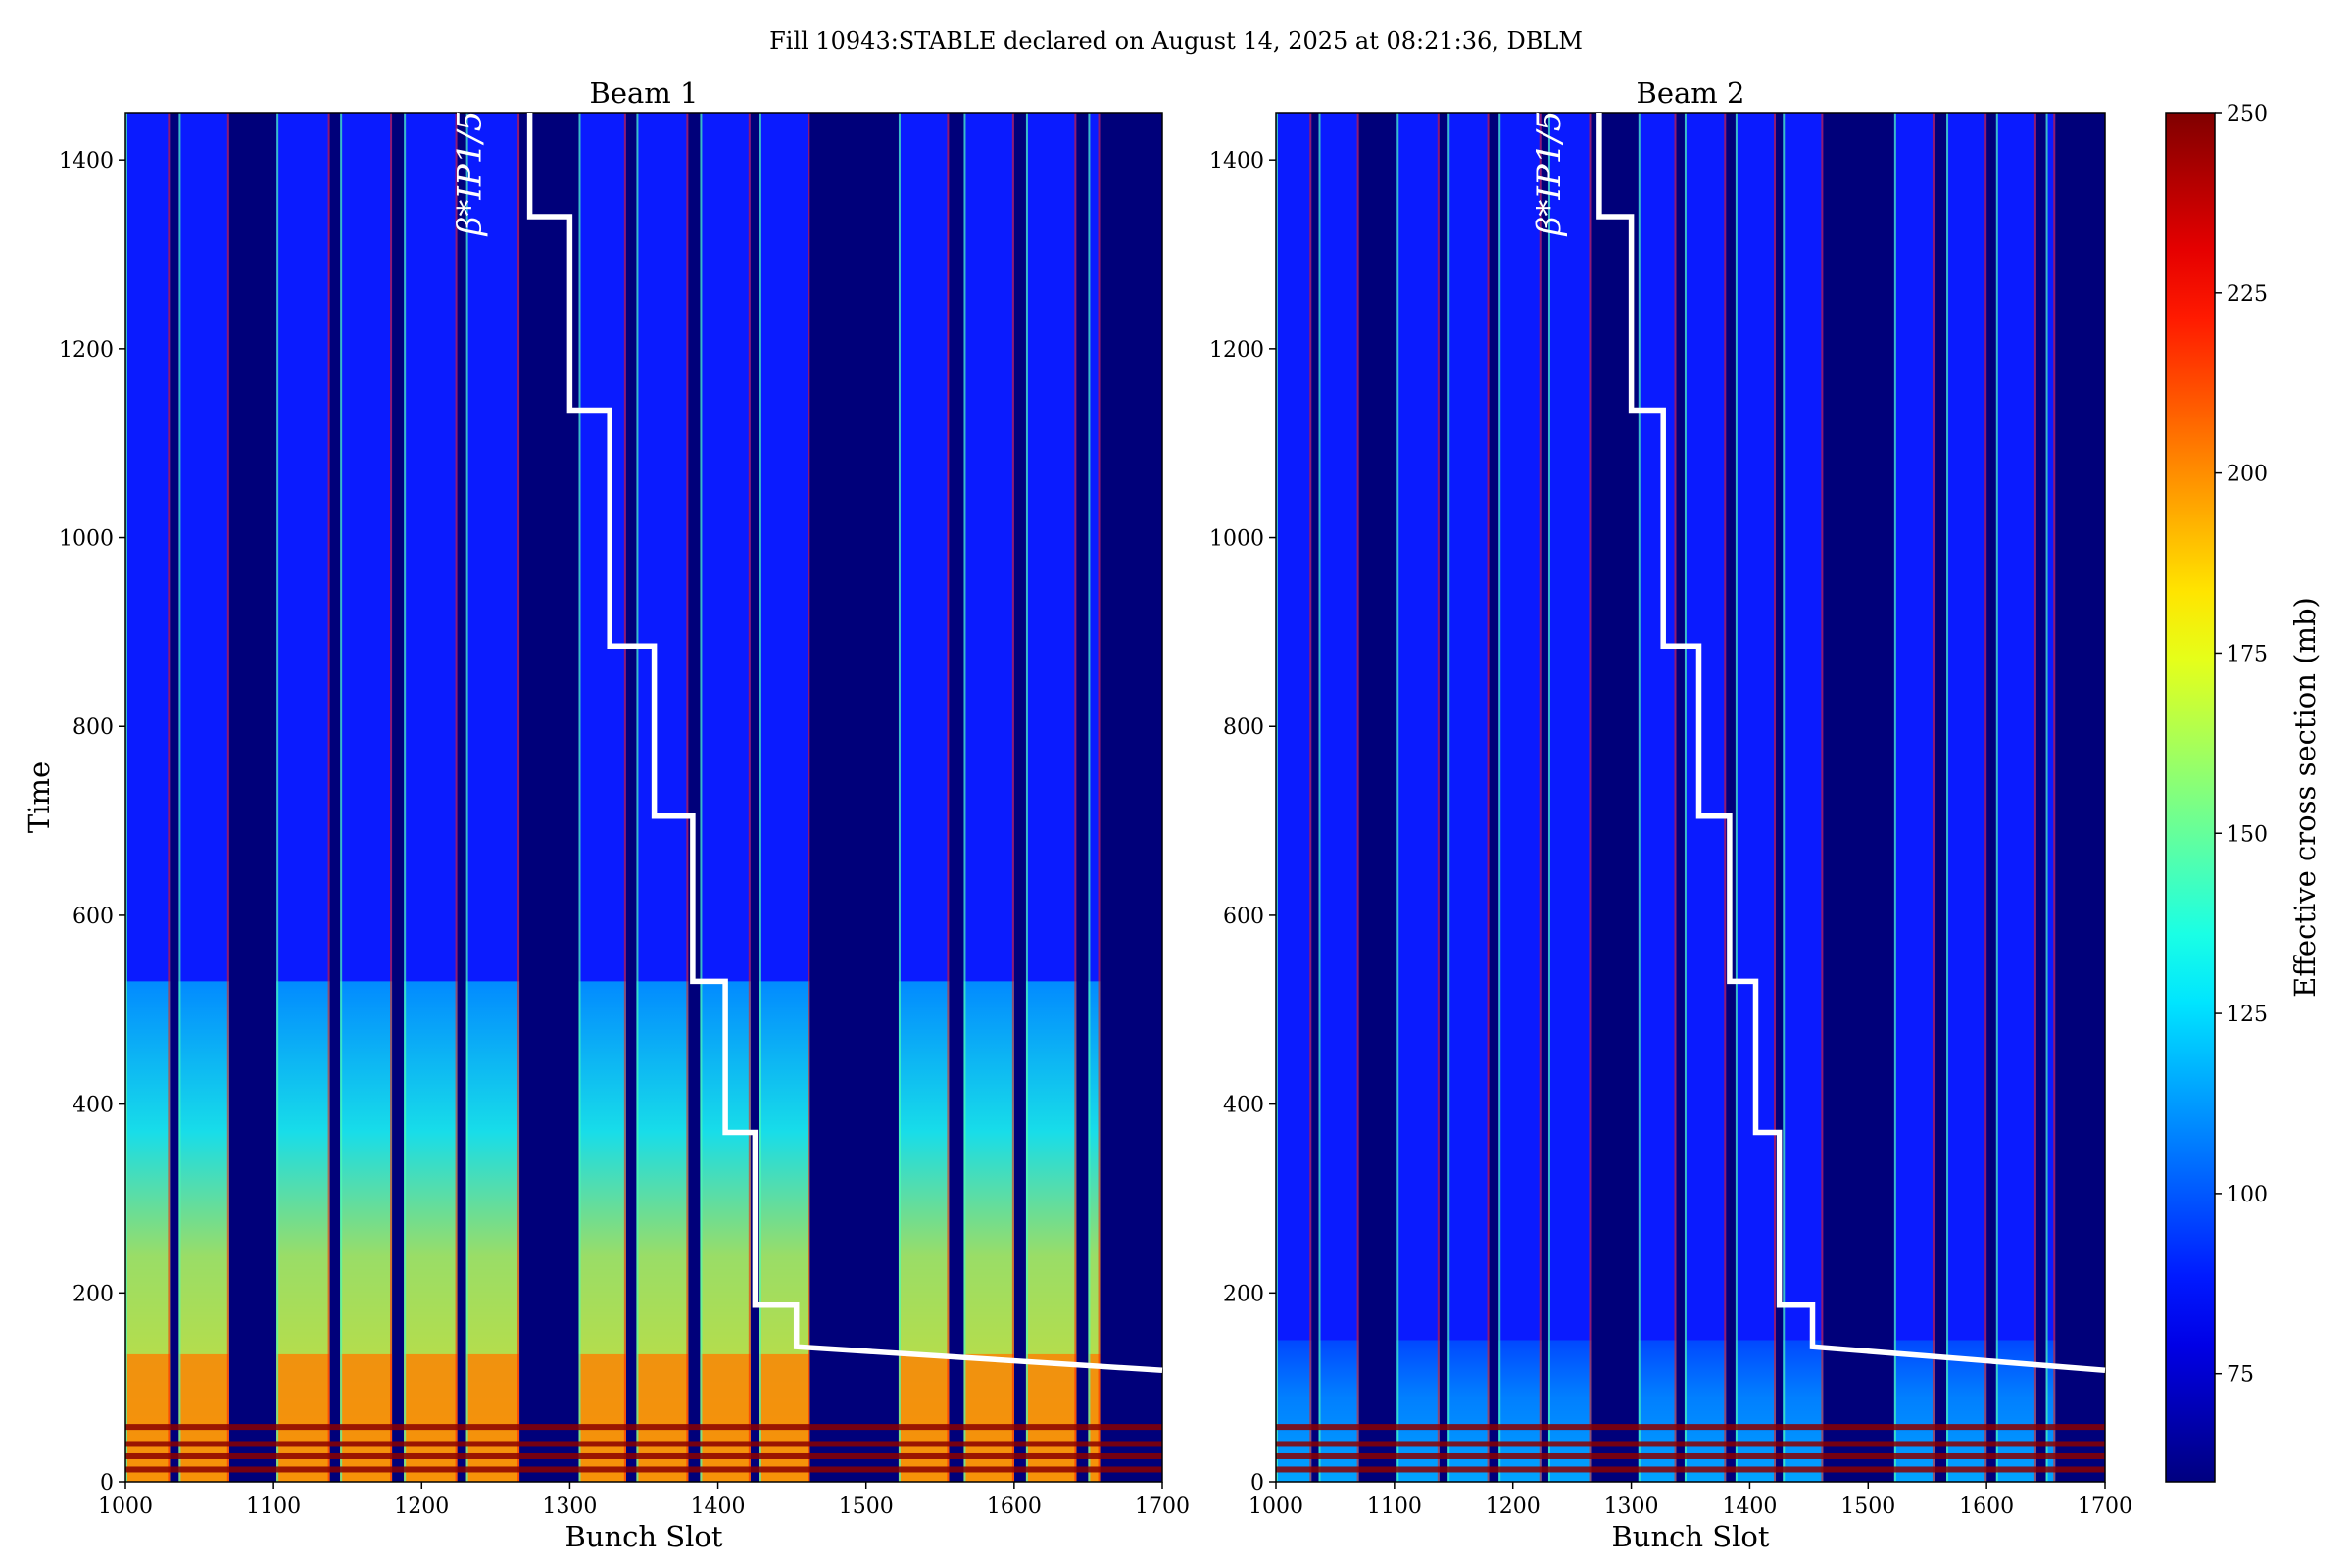 This screenshot has height=1568, width=2352. Describe the element at coordinates (2247, 1195) in the screenshot. I see `colorbar-tick-label: 100` at that location.